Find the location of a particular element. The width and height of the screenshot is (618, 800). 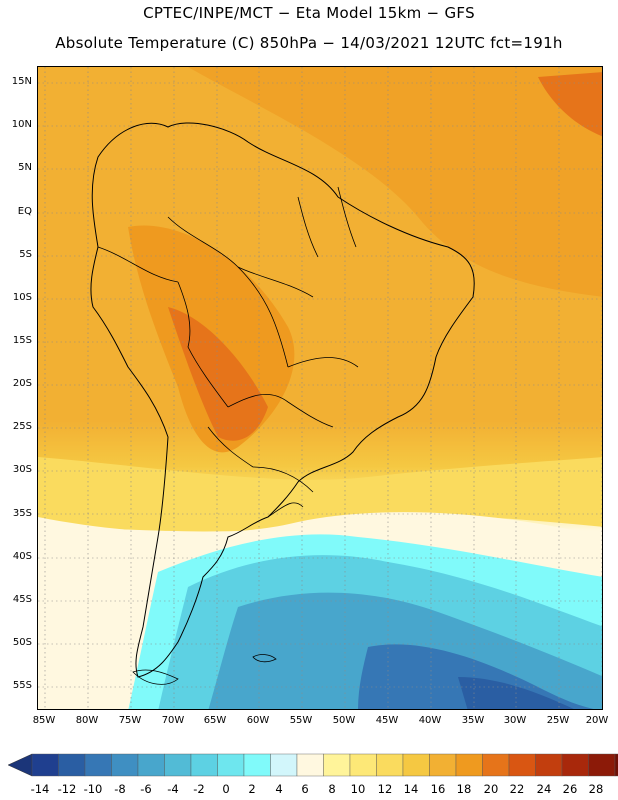

hot-zone-chaco is located at coordinates (218, 374).